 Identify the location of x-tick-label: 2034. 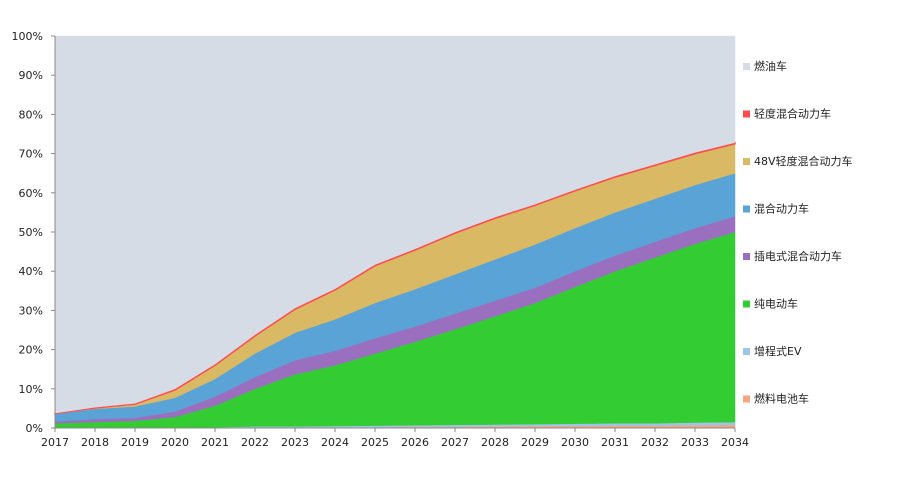
(735, 442).